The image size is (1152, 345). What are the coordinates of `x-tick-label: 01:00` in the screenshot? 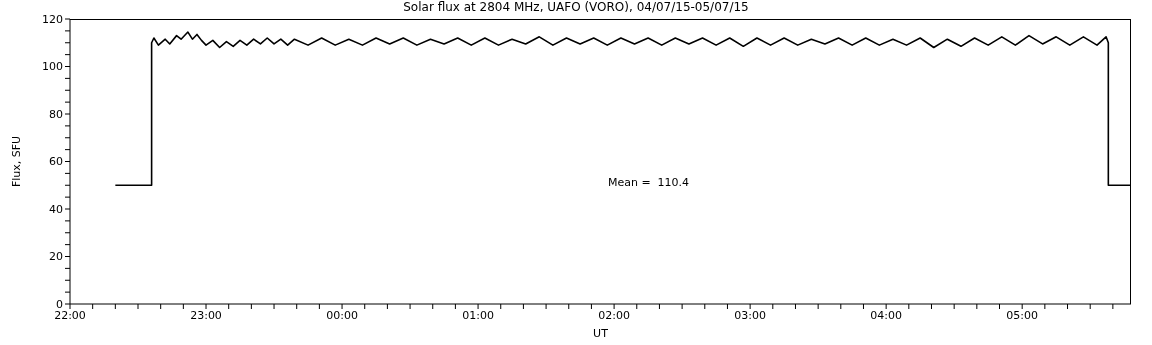 It's located at (478, 315).